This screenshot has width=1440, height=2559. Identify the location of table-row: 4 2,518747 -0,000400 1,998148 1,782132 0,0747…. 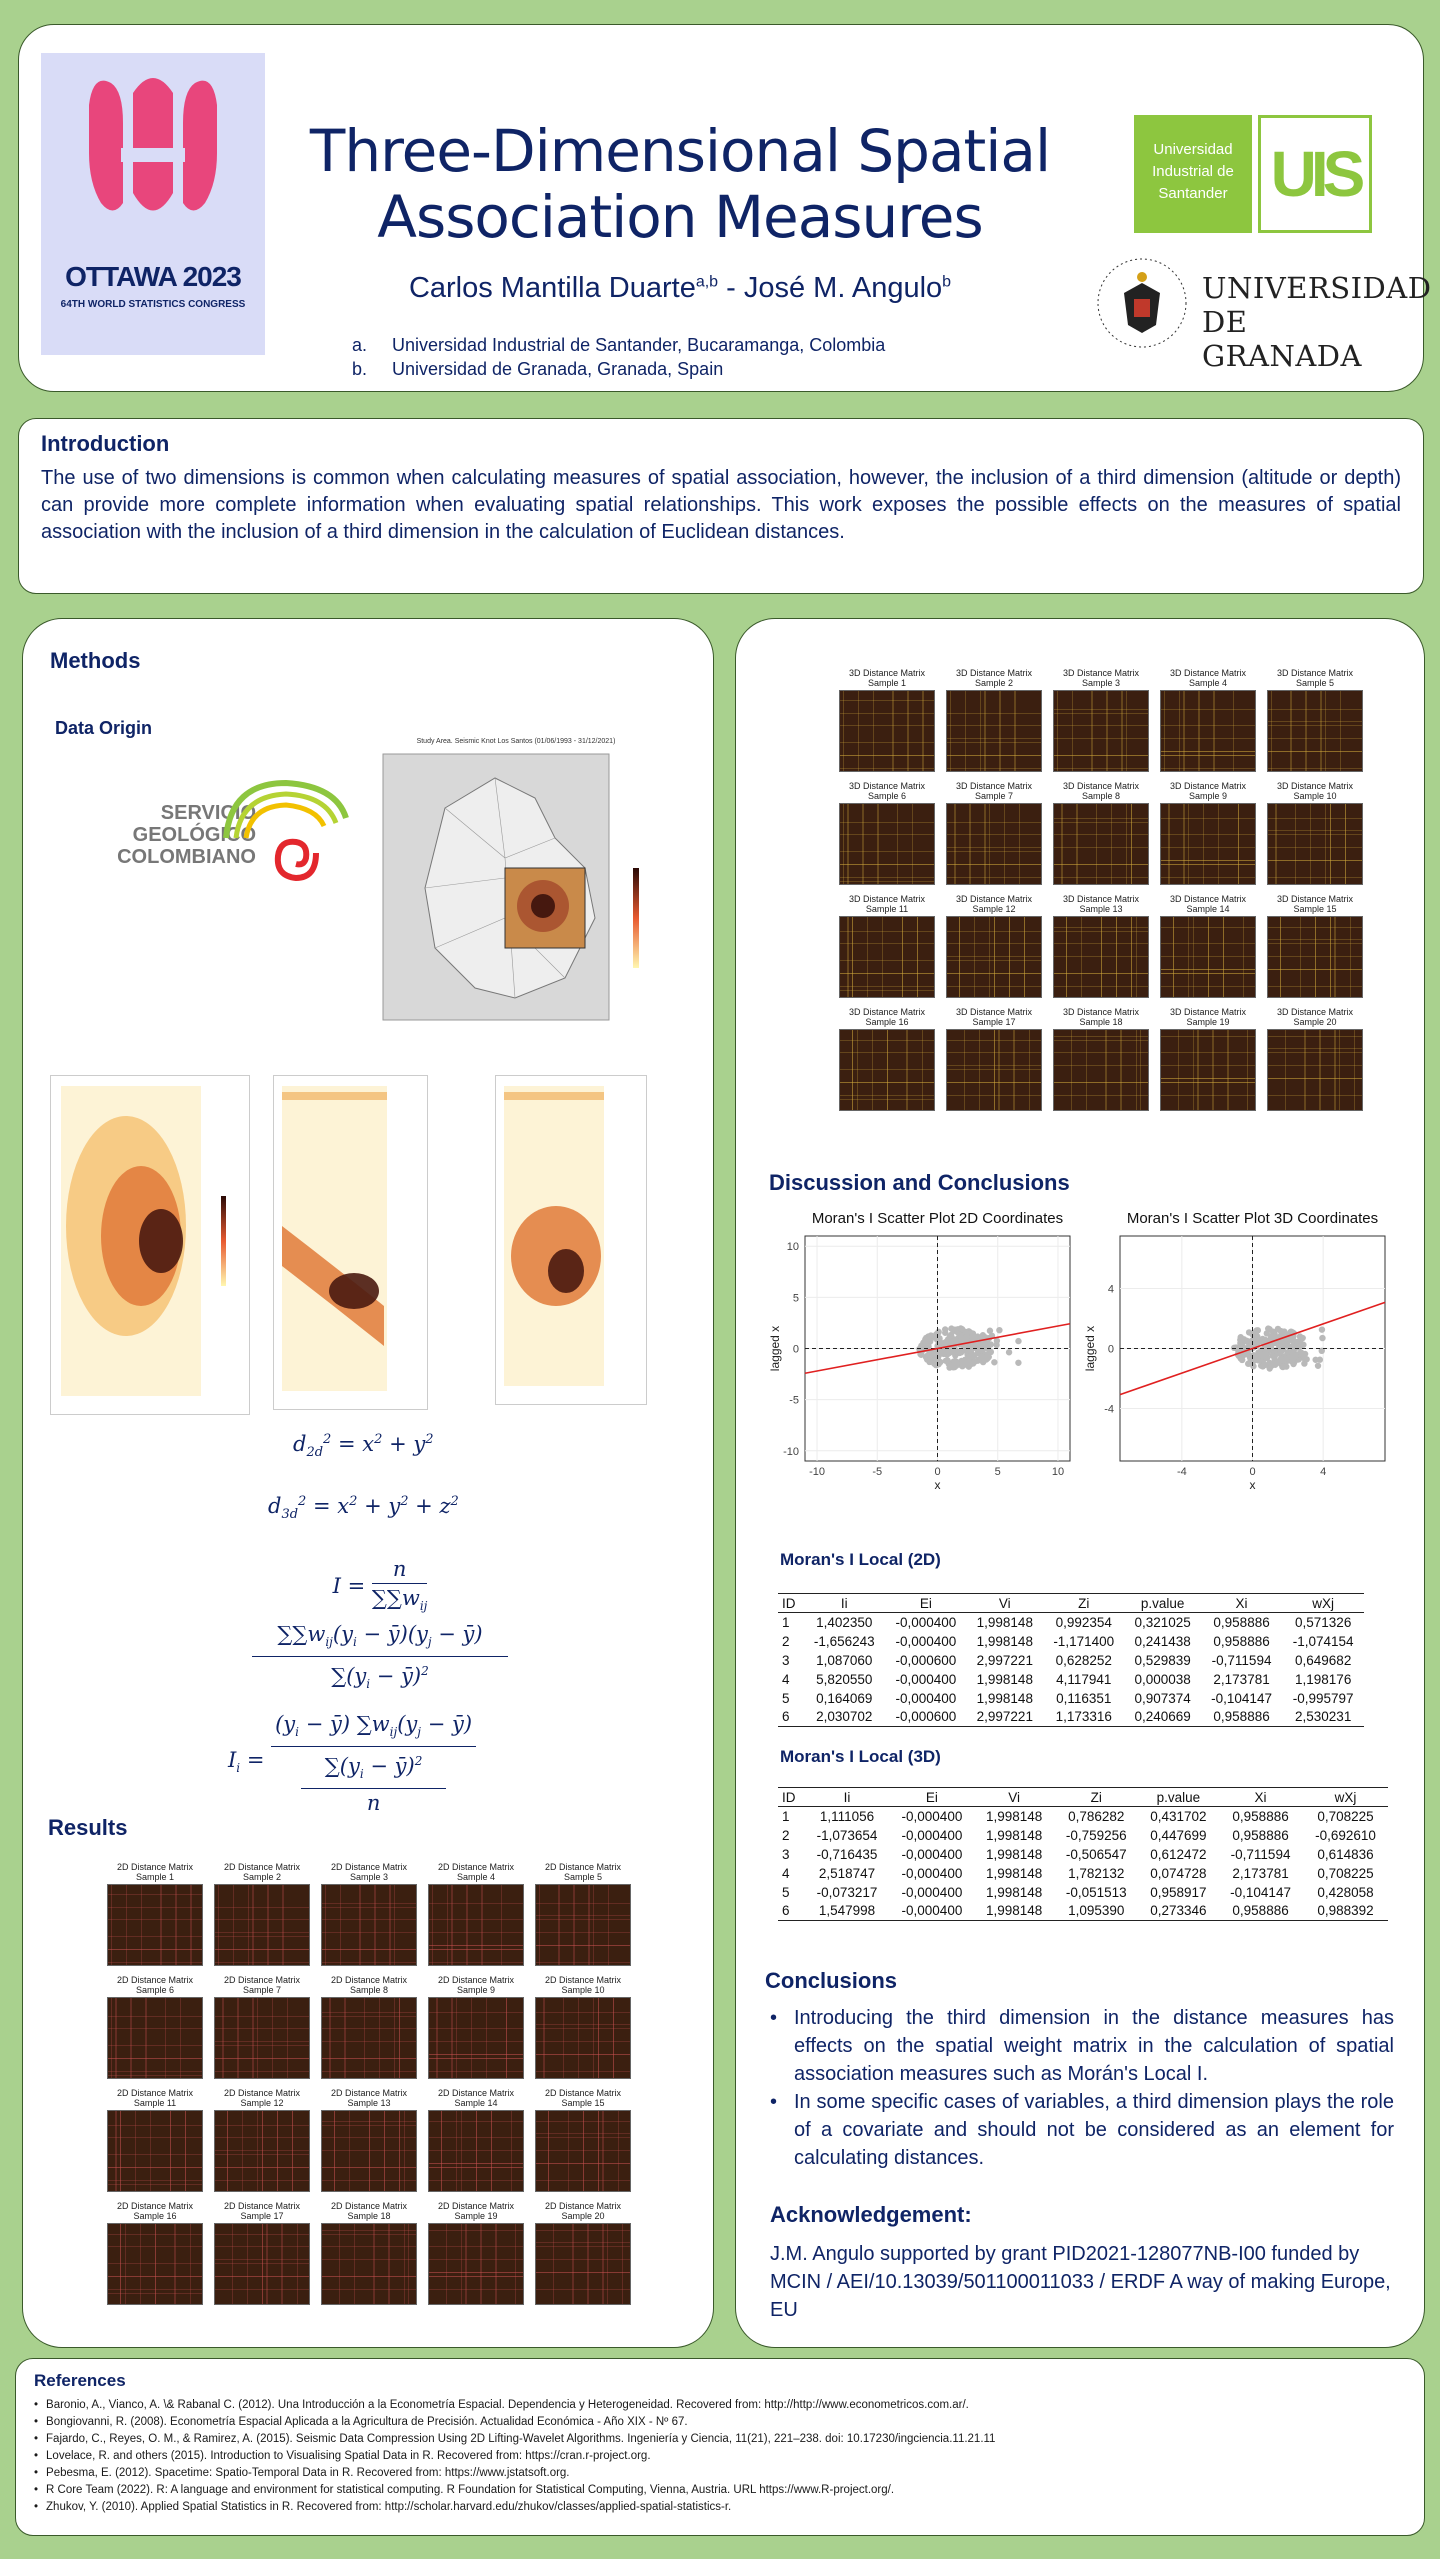
(1083, 1873).